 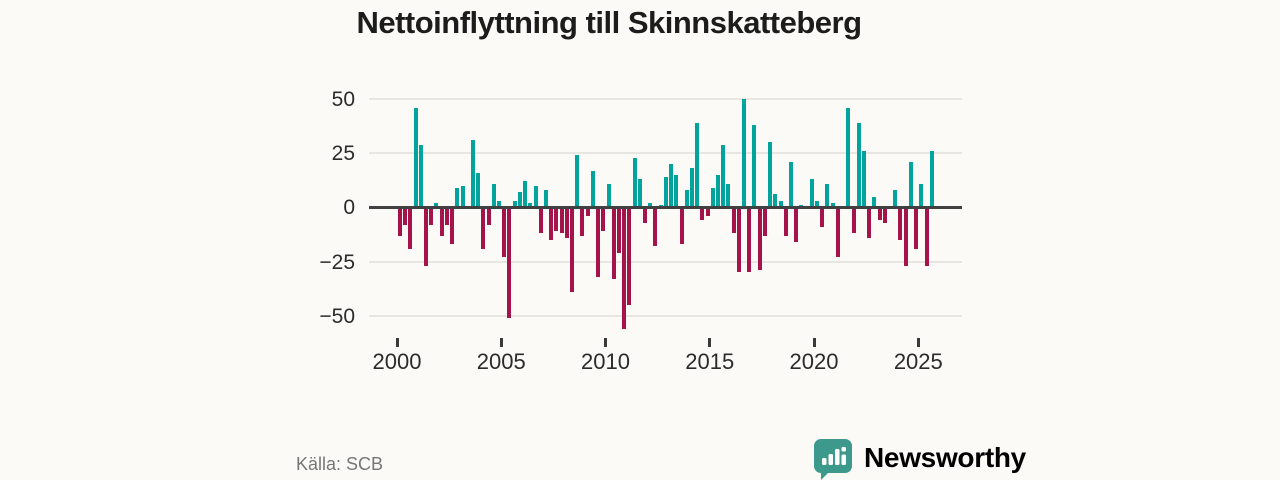 What do you see at coordinates (605, 361) in the screenshot?
I see `x-axis-label: 2010` at bounding box center [605, 361].